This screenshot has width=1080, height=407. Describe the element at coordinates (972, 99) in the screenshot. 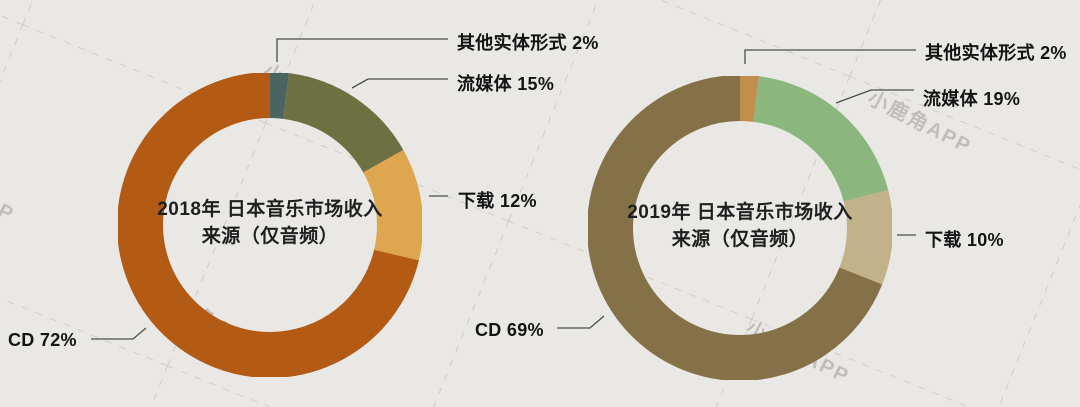

I see `callout-streaming-2019: 流媒体 19%` at that location.